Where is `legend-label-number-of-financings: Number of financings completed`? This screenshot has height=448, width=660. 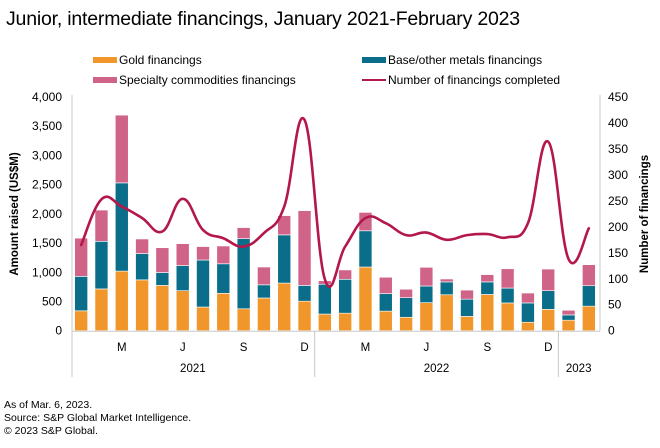 legend-label-number-of-financings: Number of financings completed is located at coordinates (474, 80).